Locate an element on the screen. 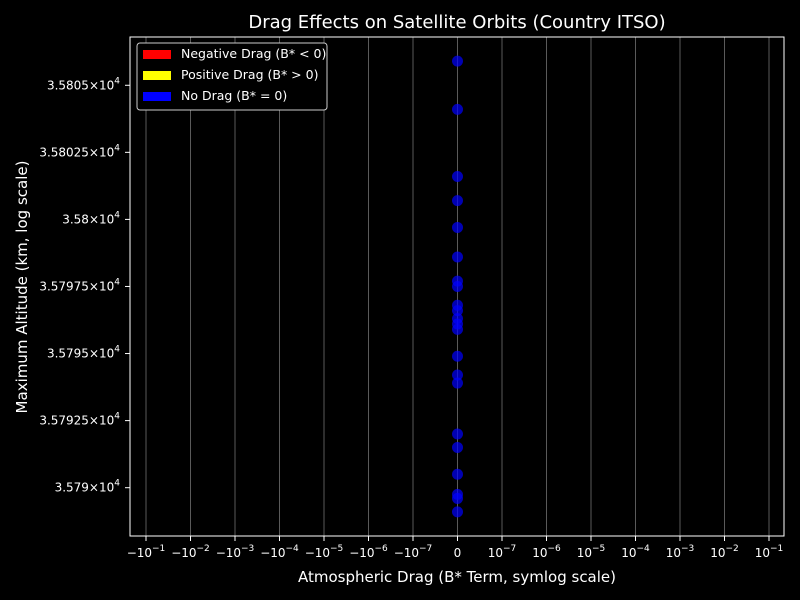 The image size is (800, 600). x-tick-label: 10⁻⁵ is located at coordinates (591, 552).